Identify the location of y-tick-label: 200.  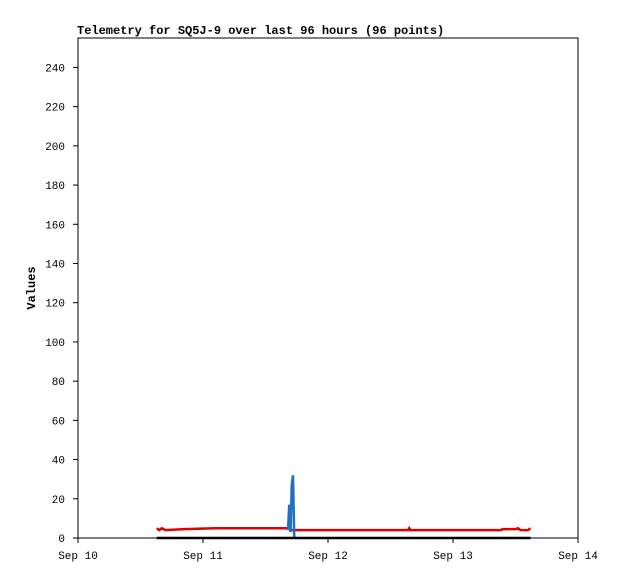
(55, 148).